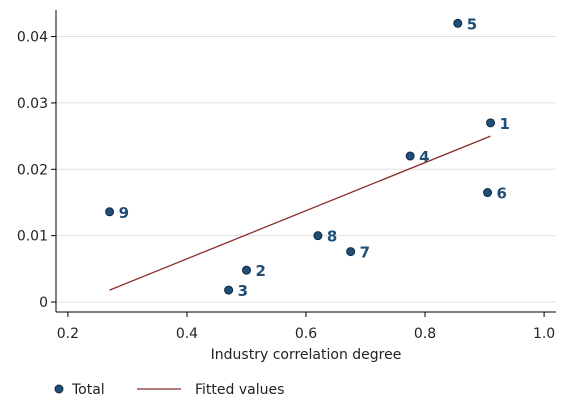 The width and height of the screenshot is (567, 402). I want to click on x-tick-label: 0.4, so click(187, 334).